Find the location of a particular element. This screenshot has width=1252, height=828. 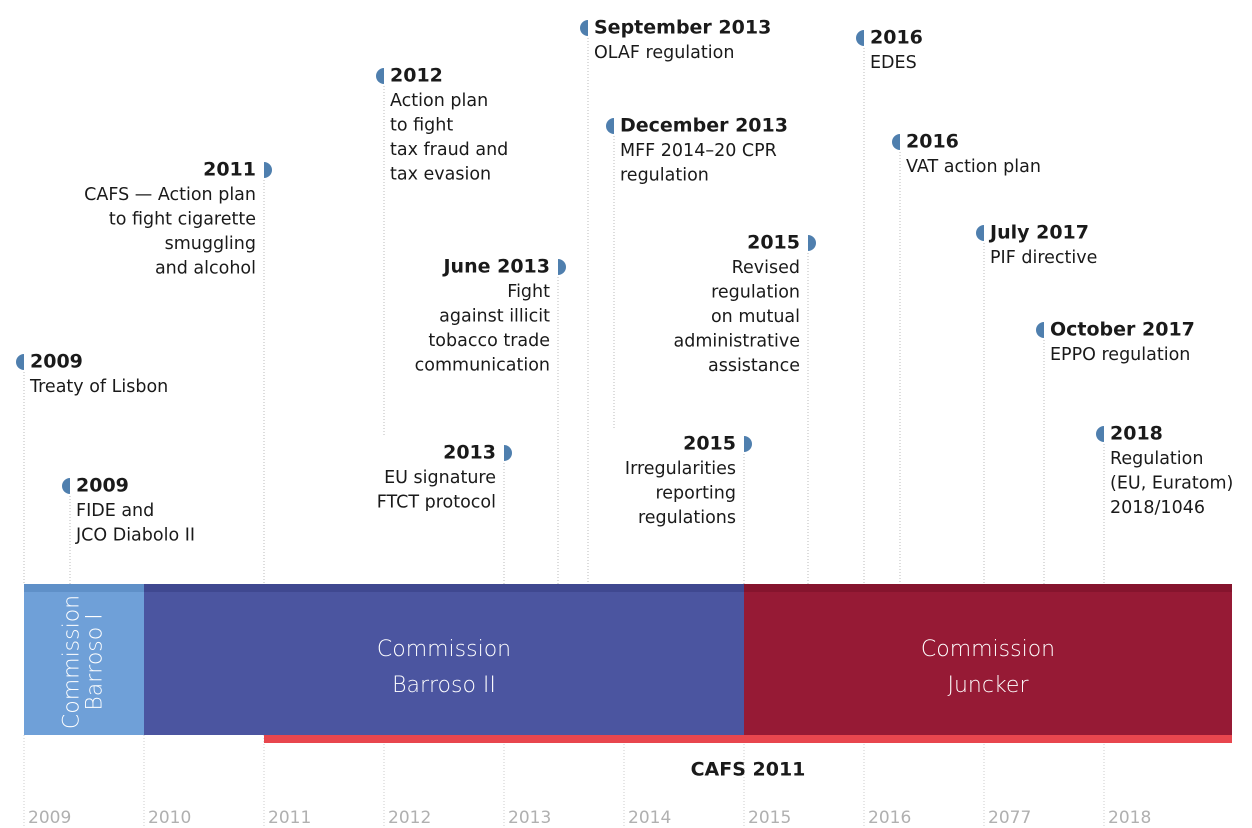

event-text: and alcohol is located at coordinates (205, 269).